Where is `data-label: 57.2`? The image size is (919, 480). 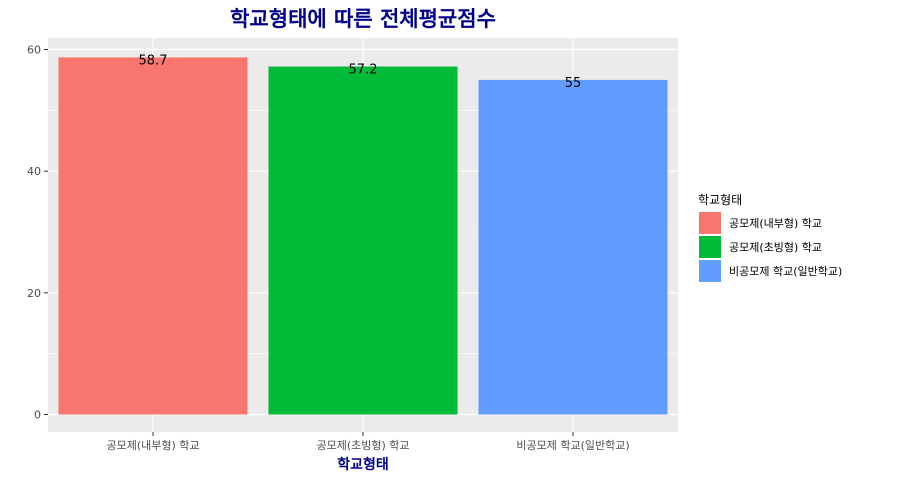
data-label: 57.2 is located at coordinates (363, 70).